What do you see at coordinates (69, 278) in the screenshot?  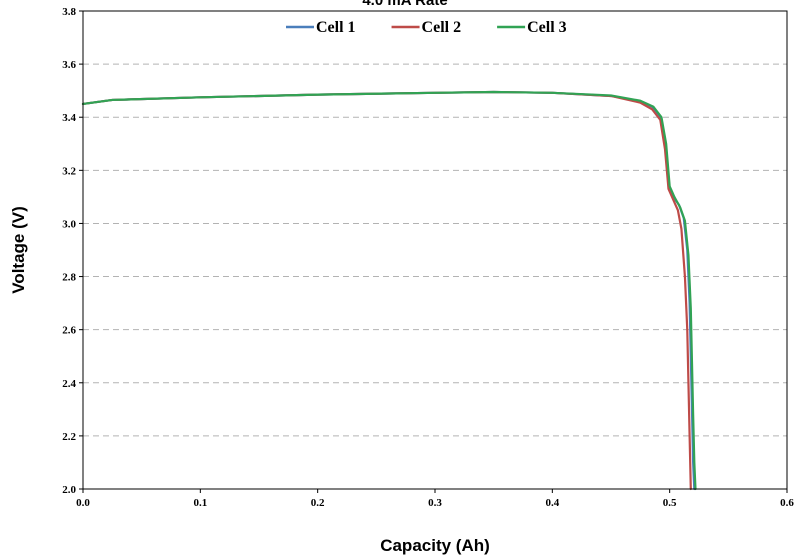 I see `y-tick-label: 2.8` at bounding box center [69, 278].